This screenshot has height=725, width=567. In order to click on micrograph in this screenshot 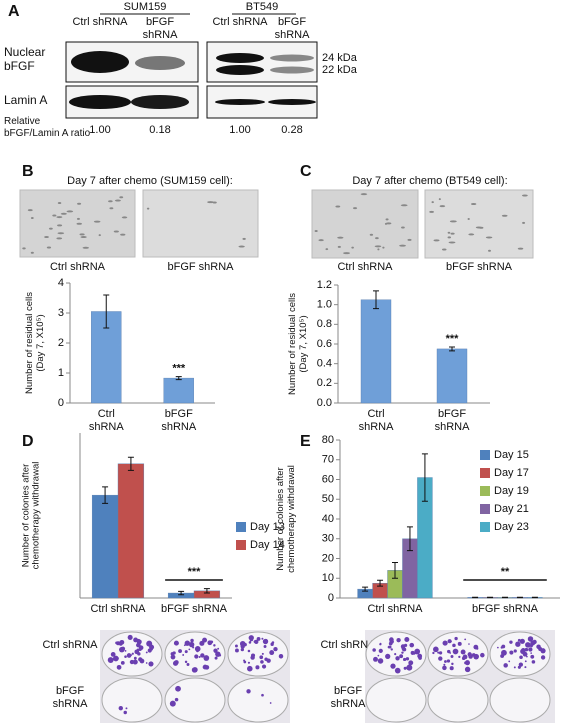, I will do `click(200, 223)`.